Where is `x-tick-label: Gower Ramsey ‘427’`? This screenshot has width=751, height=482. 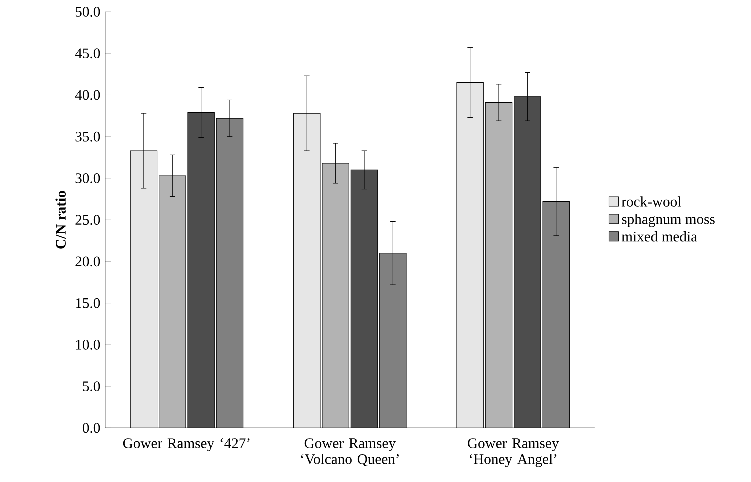 x-tick-label: Gower Ramsey ‘427’ is located at coordinates (186, 445).